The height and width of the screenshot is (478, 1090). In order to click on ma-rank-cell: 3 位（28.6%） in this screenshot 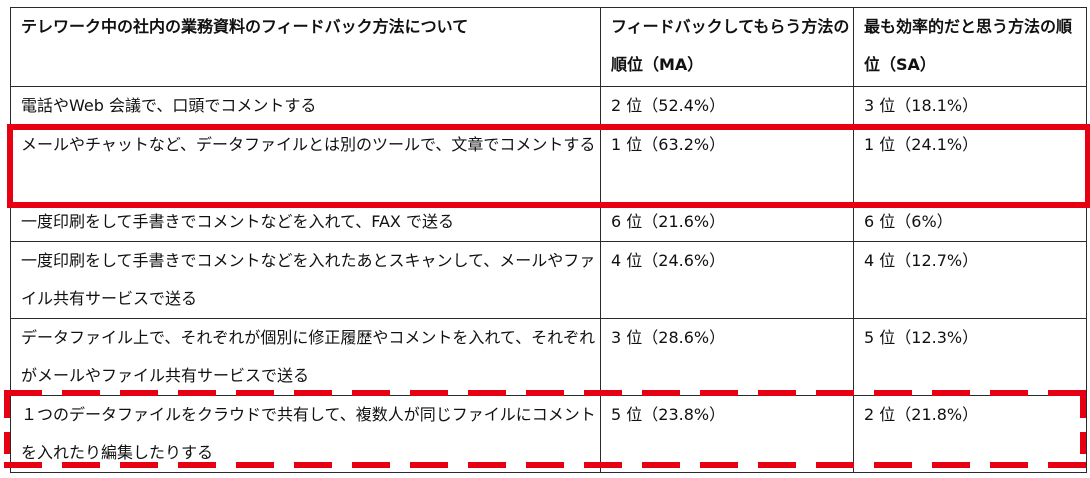, I will do `click(727, 357)`.